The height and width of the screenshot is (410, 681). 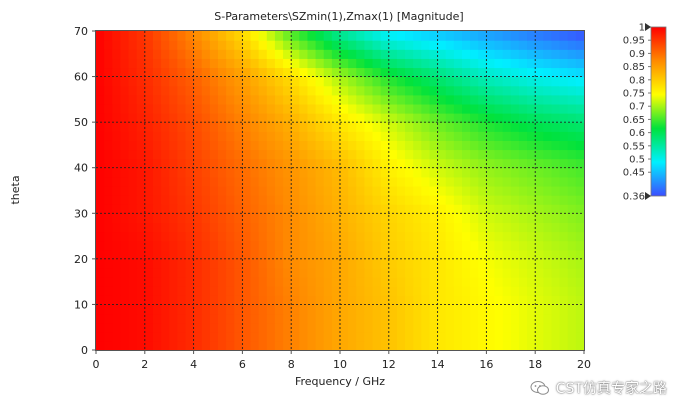 What do you see at coordinates (340, 364) in the screenshot?
I see `x-tick-label: 10` at bounding box center [340, 364].